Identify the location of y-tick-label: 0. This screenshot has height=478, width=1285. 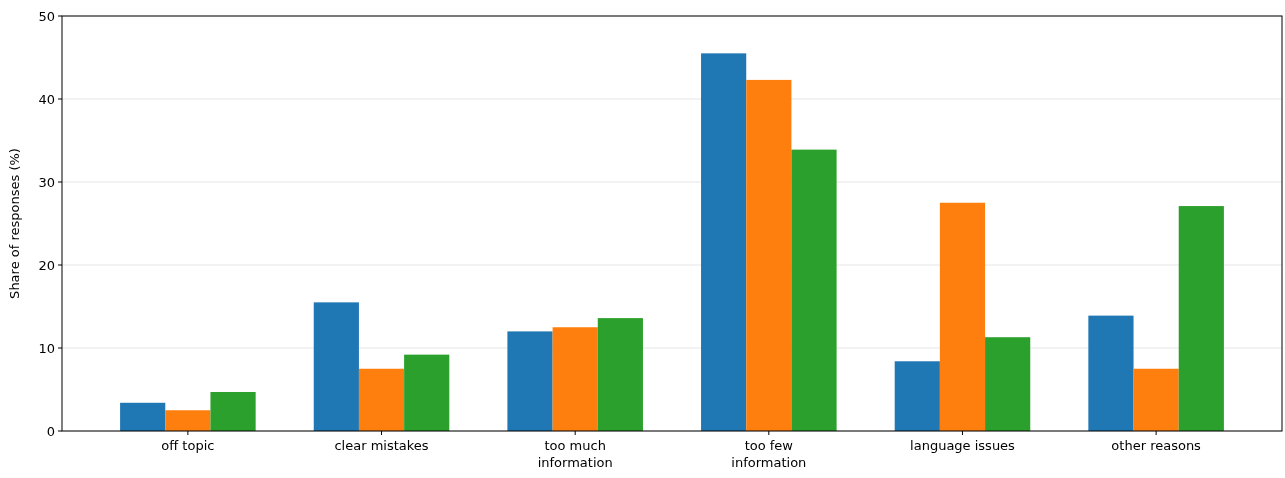
(50, 431).